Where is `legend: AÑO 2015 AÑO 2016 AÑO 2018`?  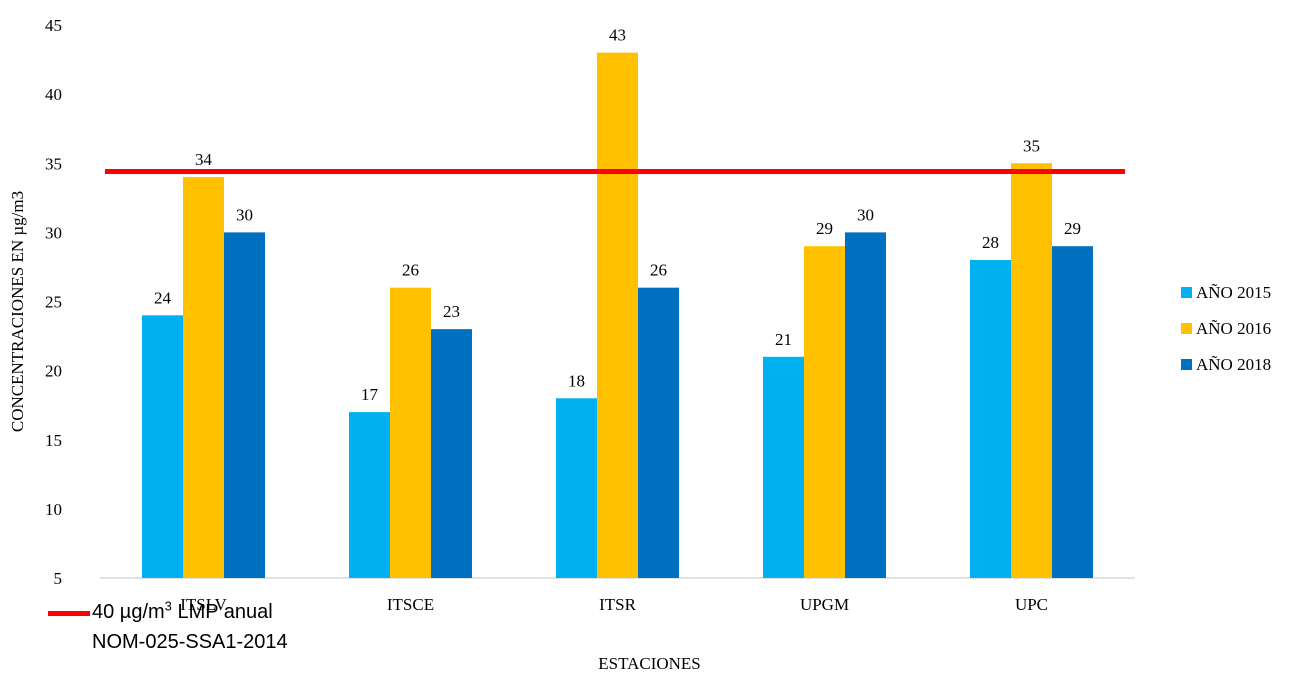 legend: AÑO 2015 AÑO 2016 AÑO 2018 is located at coordinates (1226, 328).